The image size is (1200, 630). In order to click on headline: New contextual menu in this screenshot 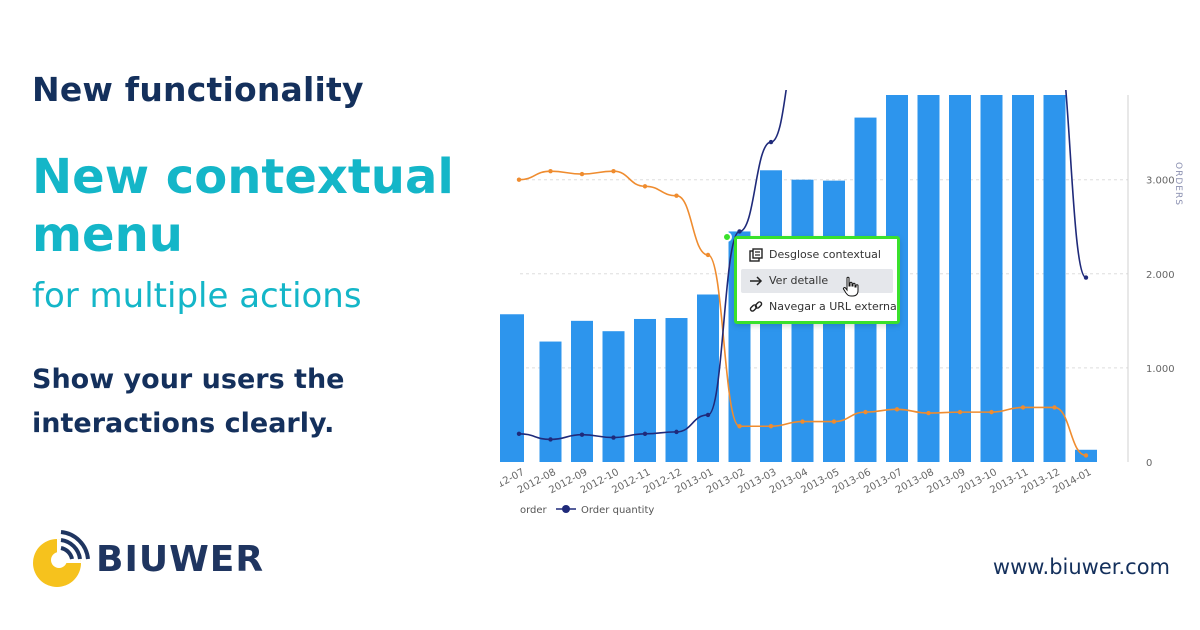, I will do `click(243, 206)`.